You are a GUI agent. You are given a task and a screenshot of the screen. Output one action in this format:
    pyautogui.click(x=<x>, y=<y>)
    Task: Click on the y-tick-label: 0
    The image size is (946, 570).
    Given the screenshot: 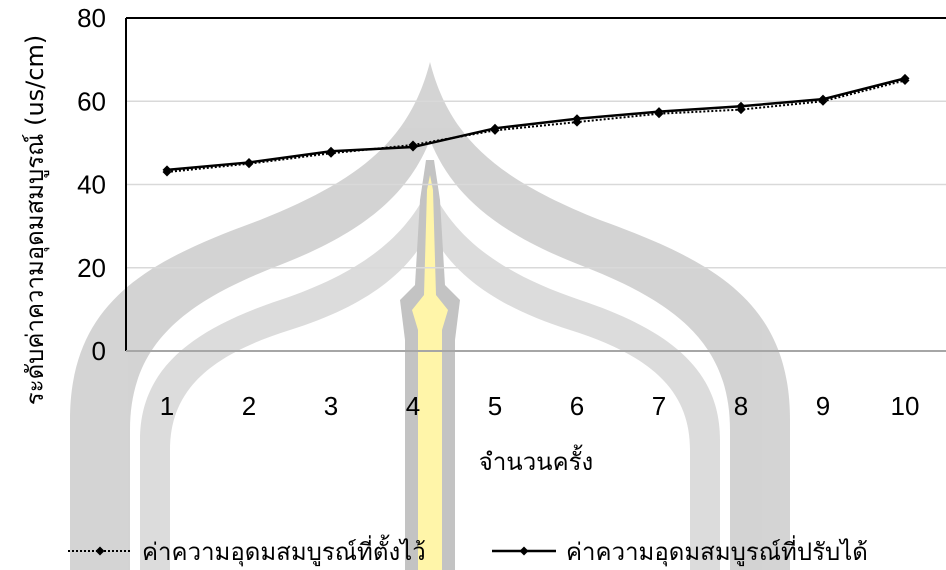 What is the action you would take?
    pyautogui.click(x=99, y=351)
    